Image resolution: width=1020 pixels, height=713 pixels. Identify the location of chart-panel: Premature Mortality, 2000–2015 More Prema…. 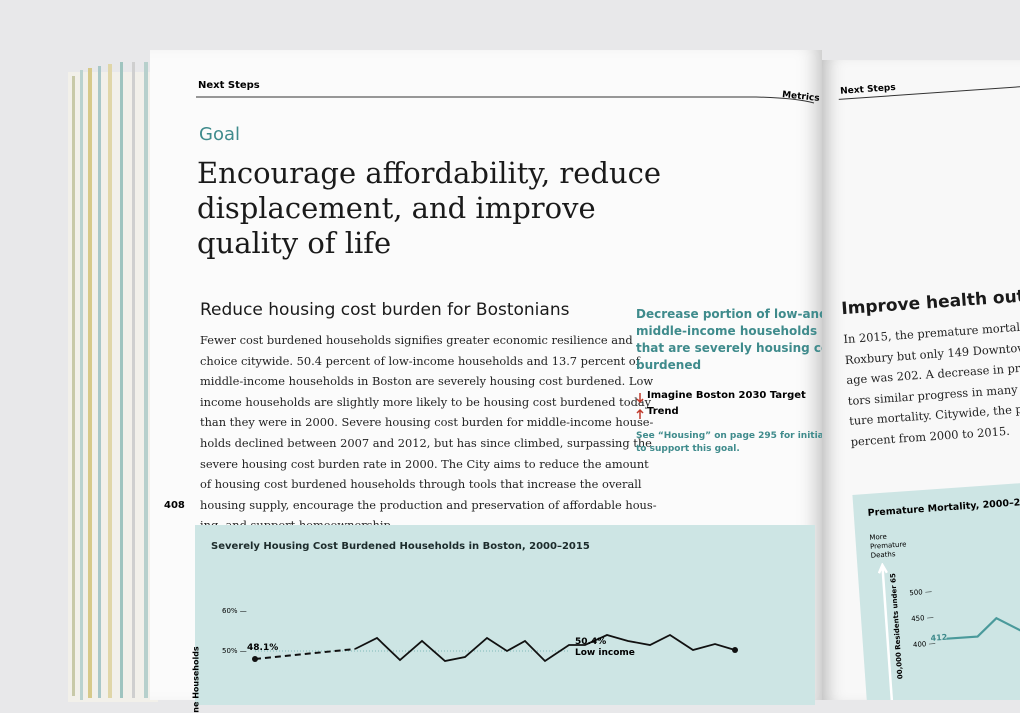
(936, 588).